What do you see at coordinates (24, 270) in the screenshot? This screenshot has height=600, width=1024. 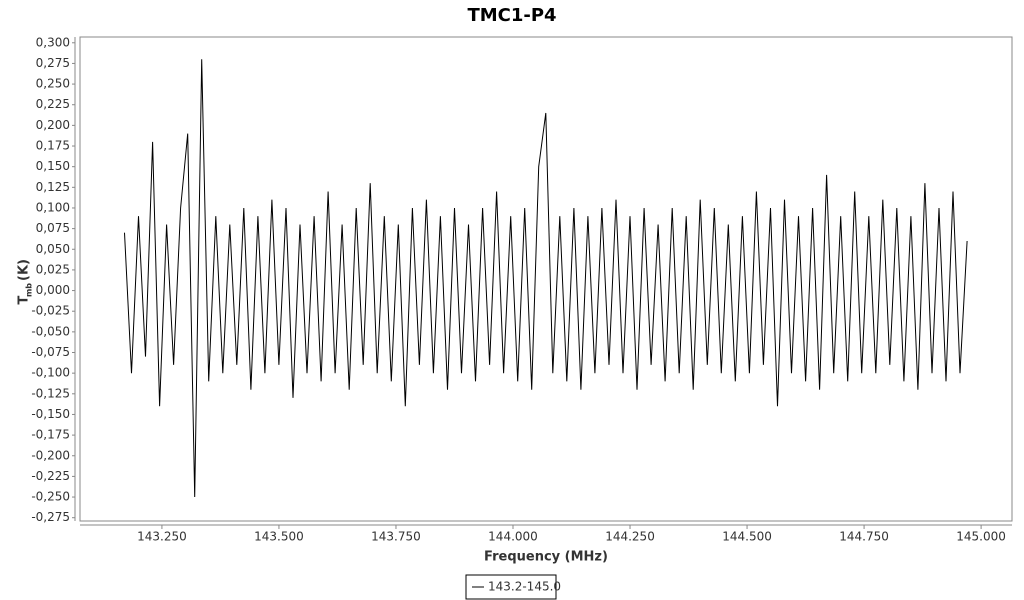 I see `y-label-unit: (K)` at bounding box center [24, 270].